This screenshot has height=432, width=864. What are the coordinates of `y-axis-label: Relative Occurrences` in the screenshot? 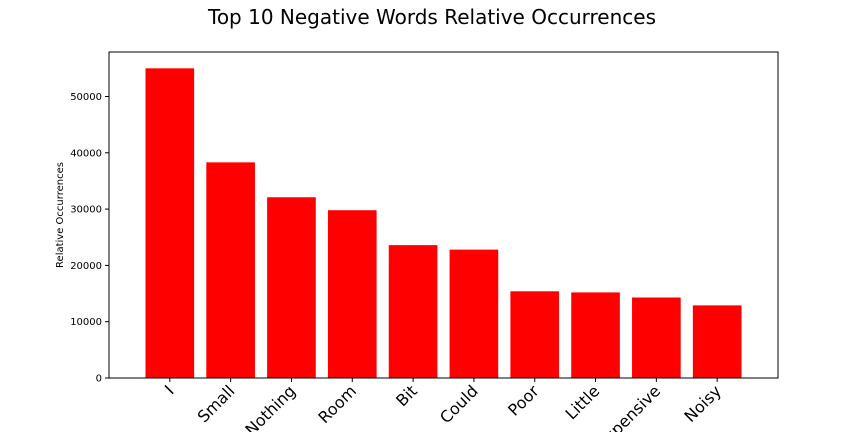 It's located at (60, 215).